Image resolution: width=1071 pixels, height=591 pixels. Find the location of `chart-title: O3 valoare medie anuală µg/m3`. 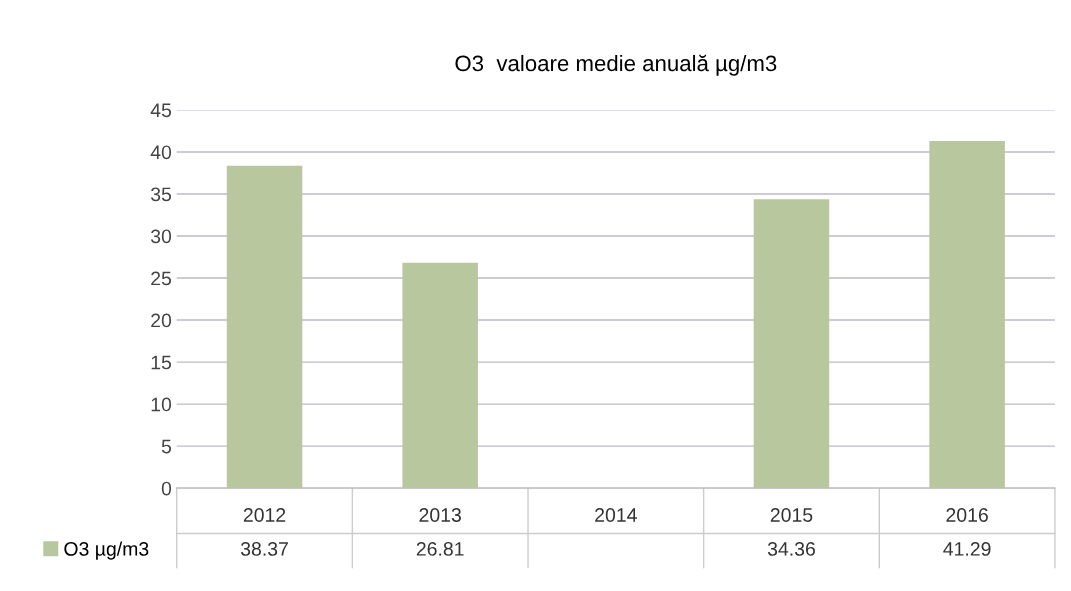

chart-title: O3 valoare medie anuală µg/m3 is located at coordinates (616, 65).